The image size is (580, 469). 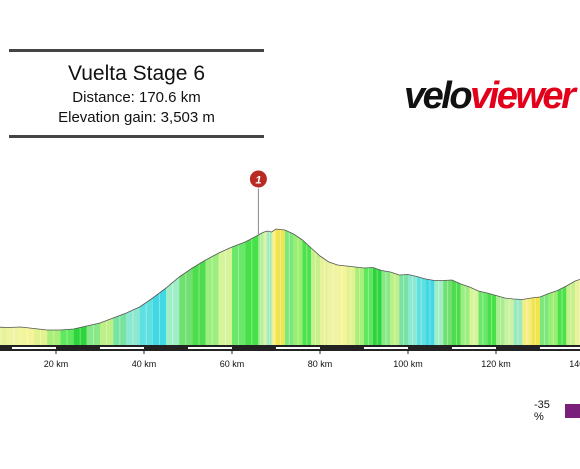 I want to click on marker-badge, so click(x=258, y=179).